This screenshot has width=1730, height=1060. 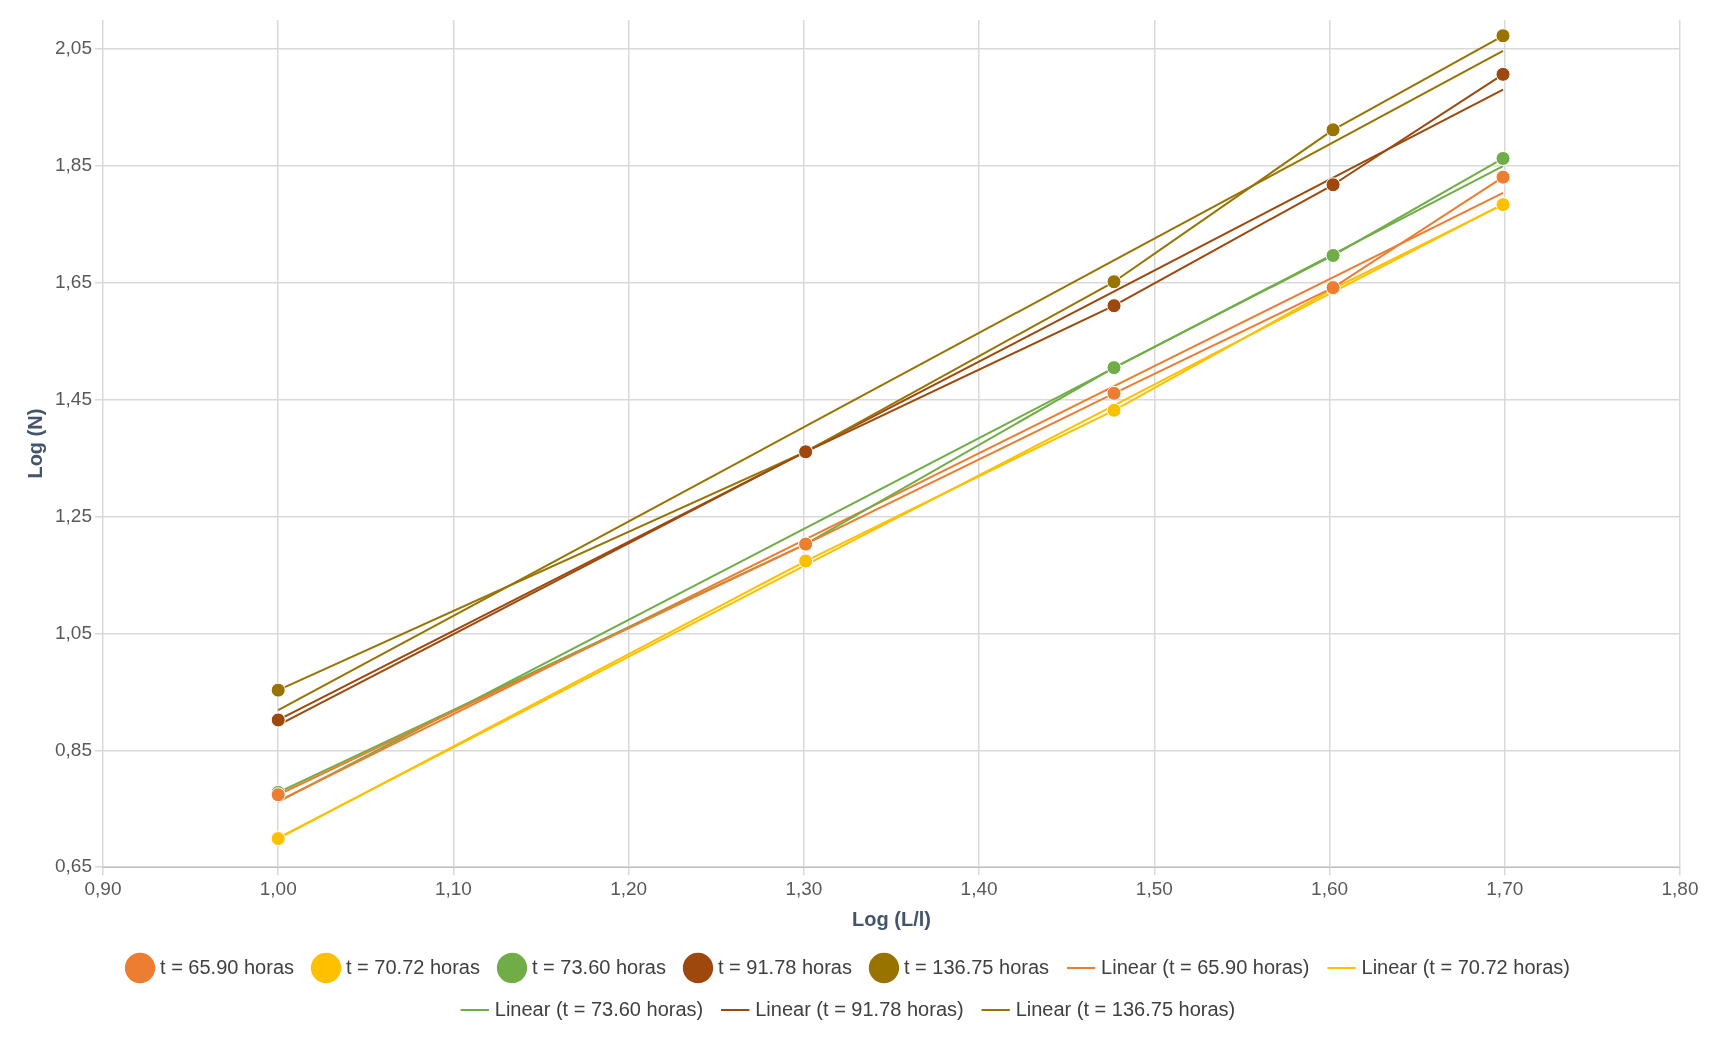 What do you see at coordinates (227, 966) in the screenshot?
I see `legend-label: t = 65.90 horas` at bounding box center [227, 966].